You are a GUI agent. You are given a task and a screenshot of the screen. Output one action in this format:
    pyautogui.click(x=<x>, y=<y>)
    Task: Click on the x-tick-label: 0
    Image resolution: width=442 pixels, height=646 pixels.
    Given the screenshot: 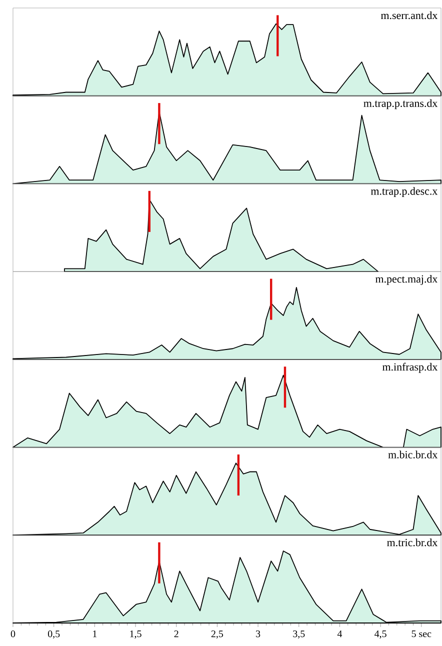 What is the action you would take?
    pyautogui.click(x=13, y=634)
    